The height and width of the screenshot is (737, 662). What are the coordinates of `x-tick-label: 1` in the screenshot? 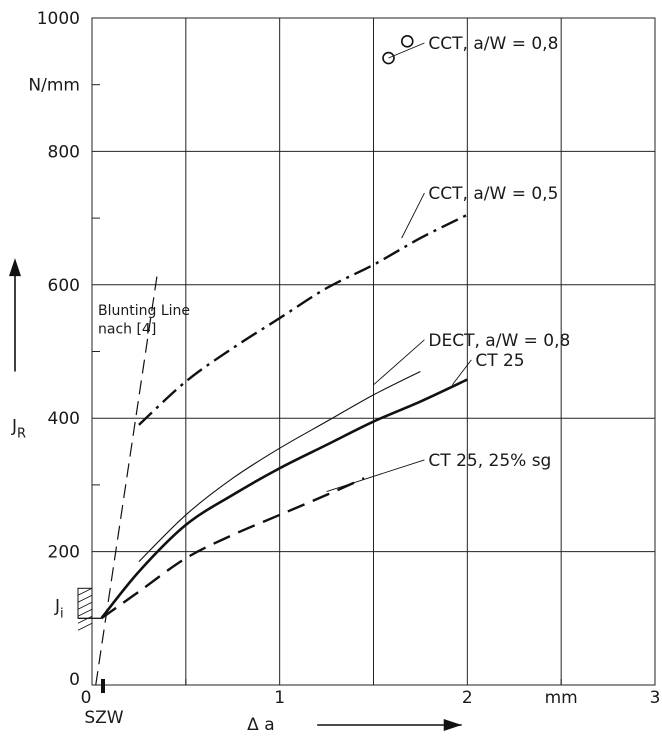 It's located at (279, 698).